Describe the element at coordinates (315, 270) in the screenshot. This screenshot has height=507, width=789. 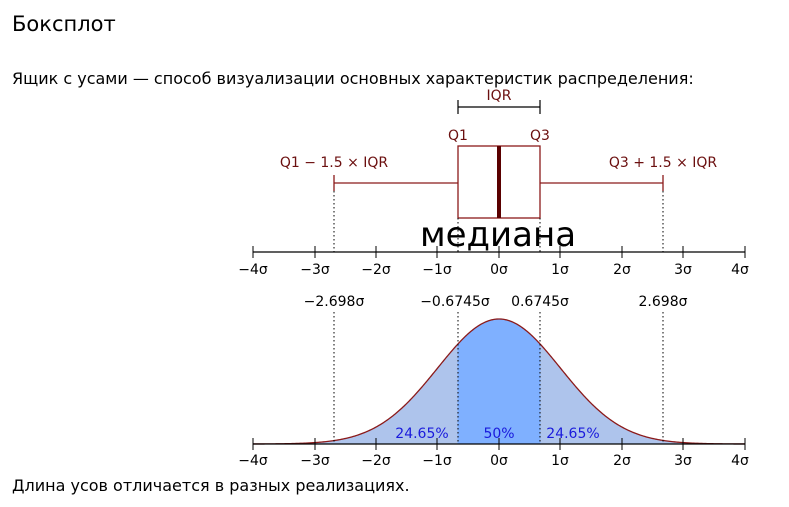
I see `top-tick-label: −3σ` at that location.